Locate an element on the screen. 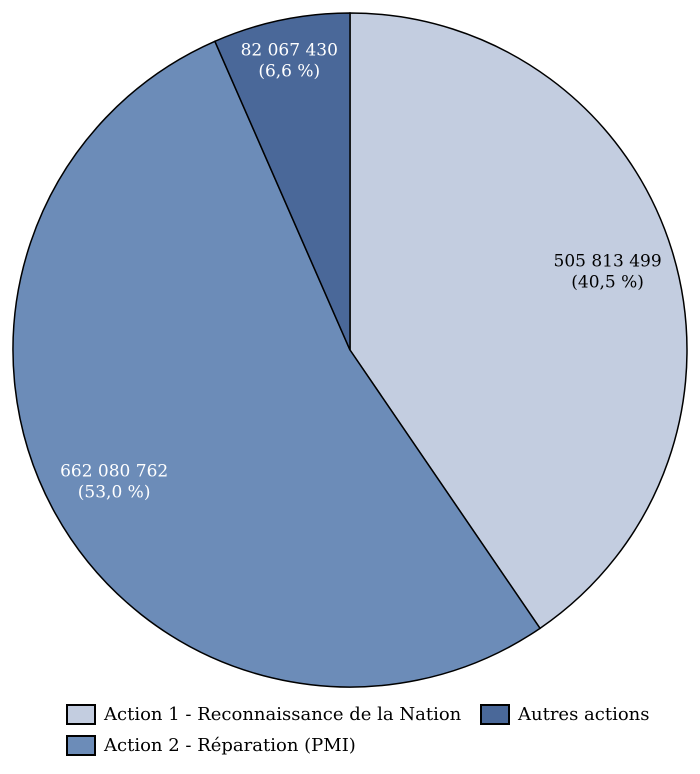 This screenshot has width=700, height=774. slice-autres-percent-label: (6,6 %) is located at coordinates (289, 72).